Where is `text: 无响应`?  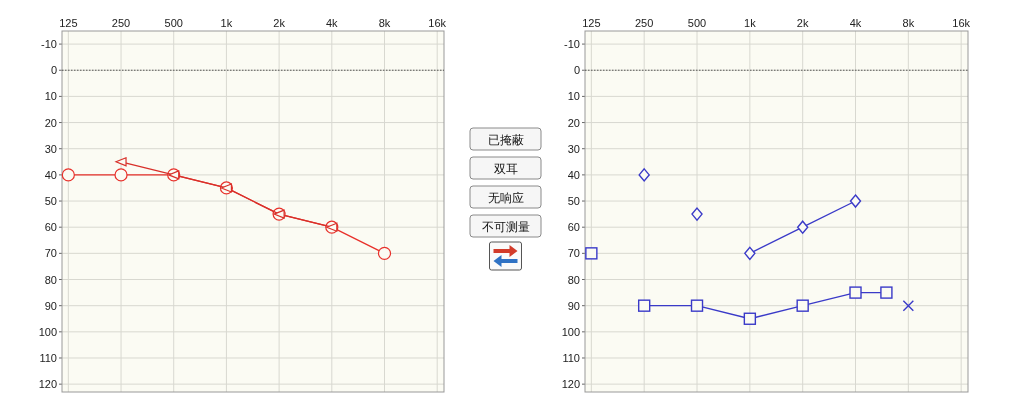
text: 无响应 is located at coordinates (505, 197).